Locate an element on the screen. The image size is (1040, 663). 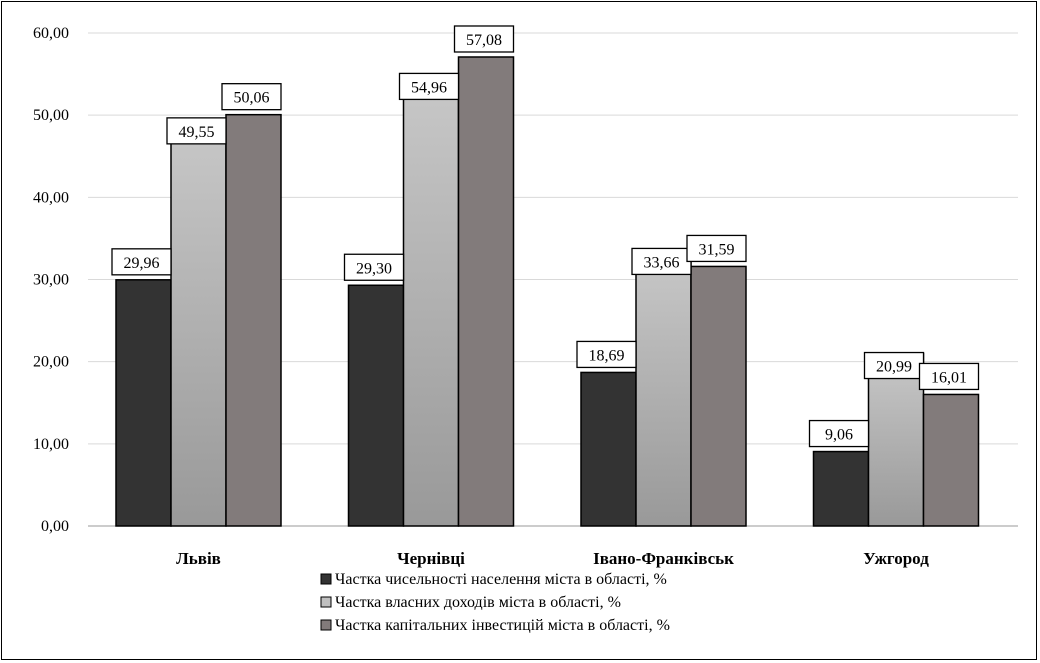
data-label: 57,08 is located at coordinates (484, 40).